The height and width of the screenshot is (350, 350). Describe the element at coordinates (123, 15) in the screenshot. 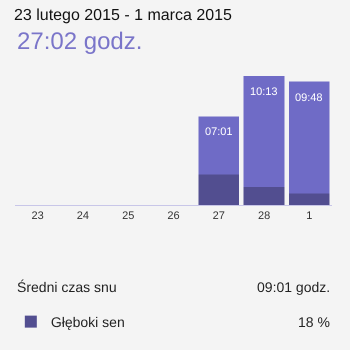

I see `chart-title: 23 lutego 2015 - 1 marca 2015` at that location.